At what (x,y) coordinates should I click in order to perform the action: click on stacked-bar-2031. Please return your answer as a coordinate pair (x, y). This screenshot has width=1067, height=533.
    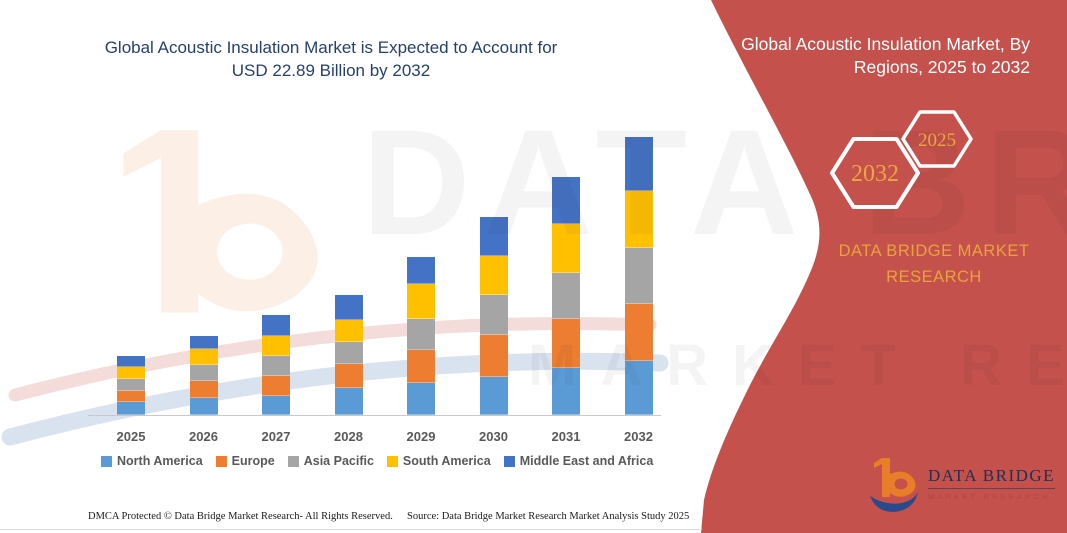
    Looking at the image, I should click on (566, 295).